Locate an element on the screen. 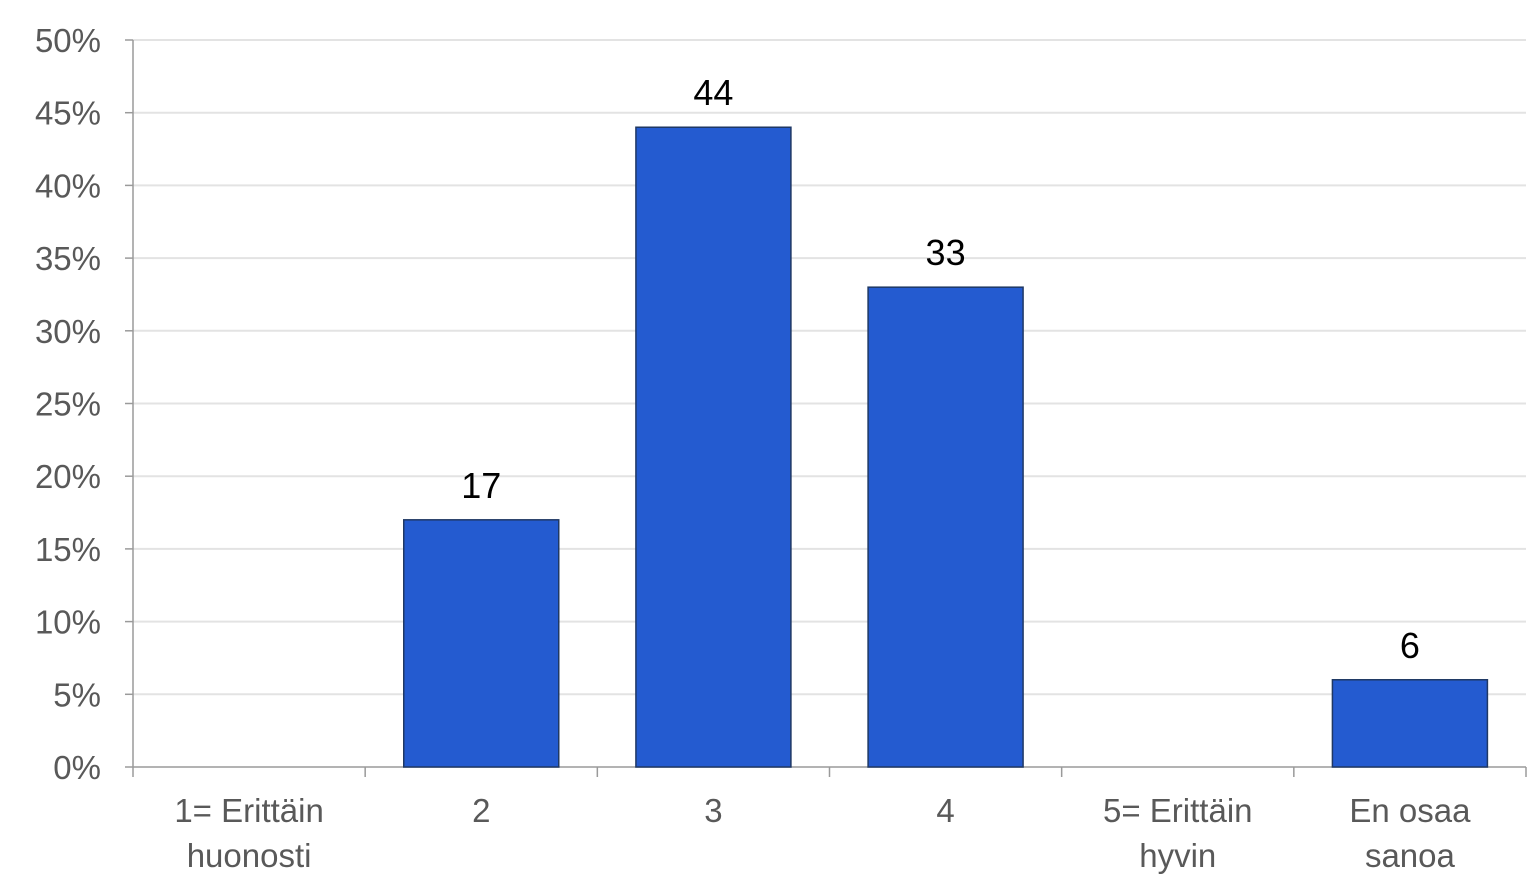  y-tick-label: 50% is located at coordinates (68, 40).